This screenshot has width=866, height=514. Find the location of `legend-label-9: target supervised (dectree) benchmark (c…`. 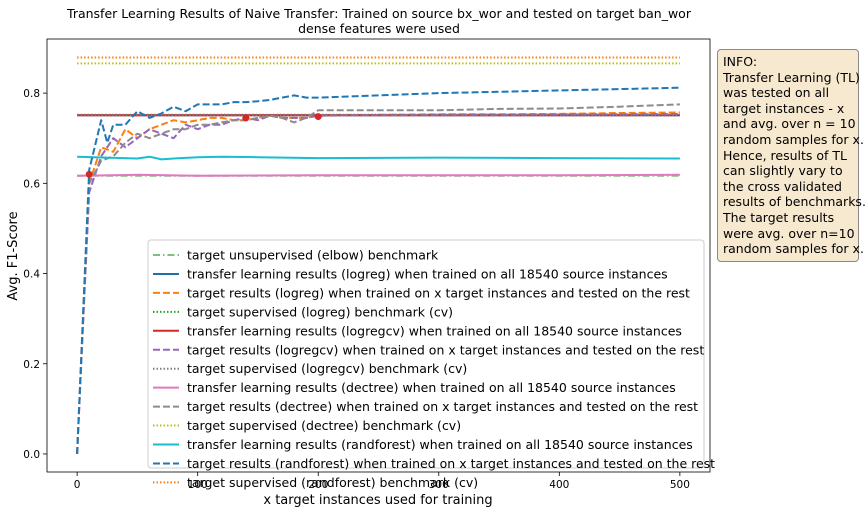

legend-label-9: target supervised (dectree) benchmark (c… is located at coordinates (324, 425).